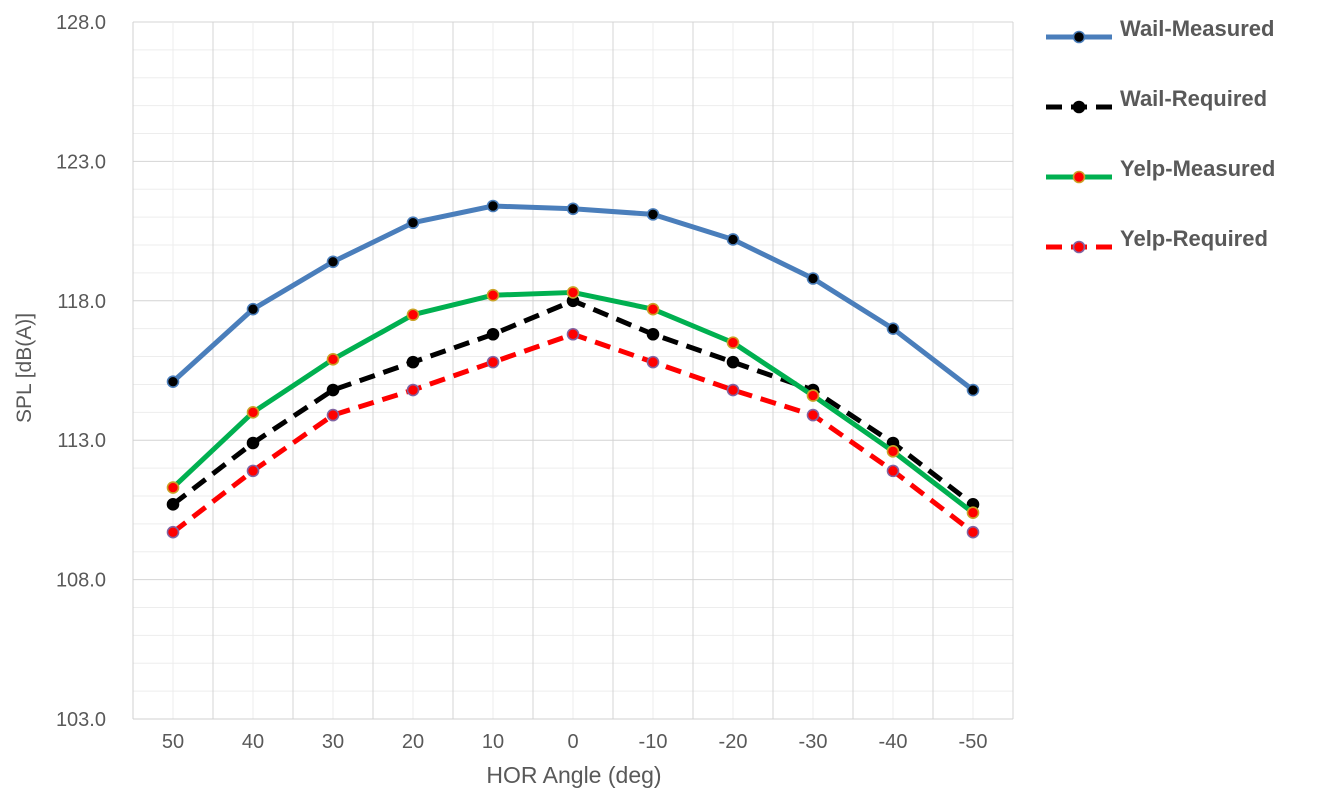 The height and width of the screenshot is (791, 1319). Describe the element at coordinates (1193, 98) in the screenshot. I see `legend-label: Wail-Required` at that location.